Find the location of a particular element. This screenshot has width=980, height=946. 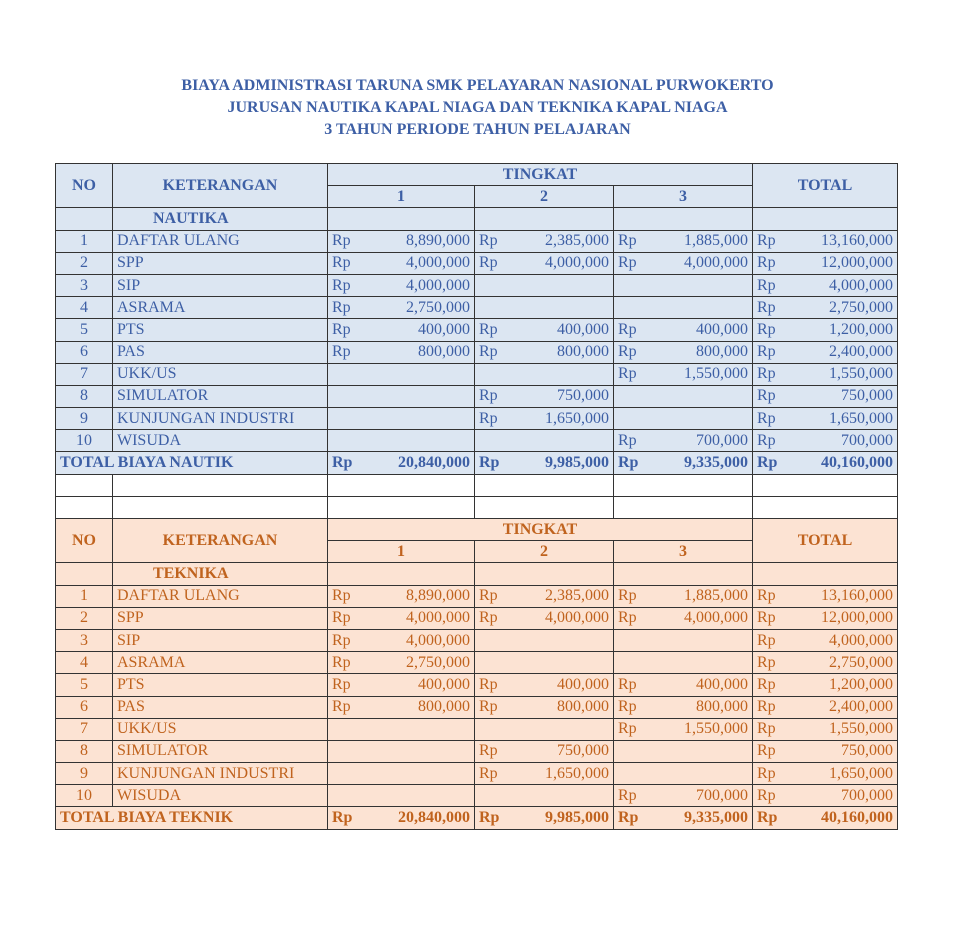

row: NAUTIKA is located at coordinates (476, 219).